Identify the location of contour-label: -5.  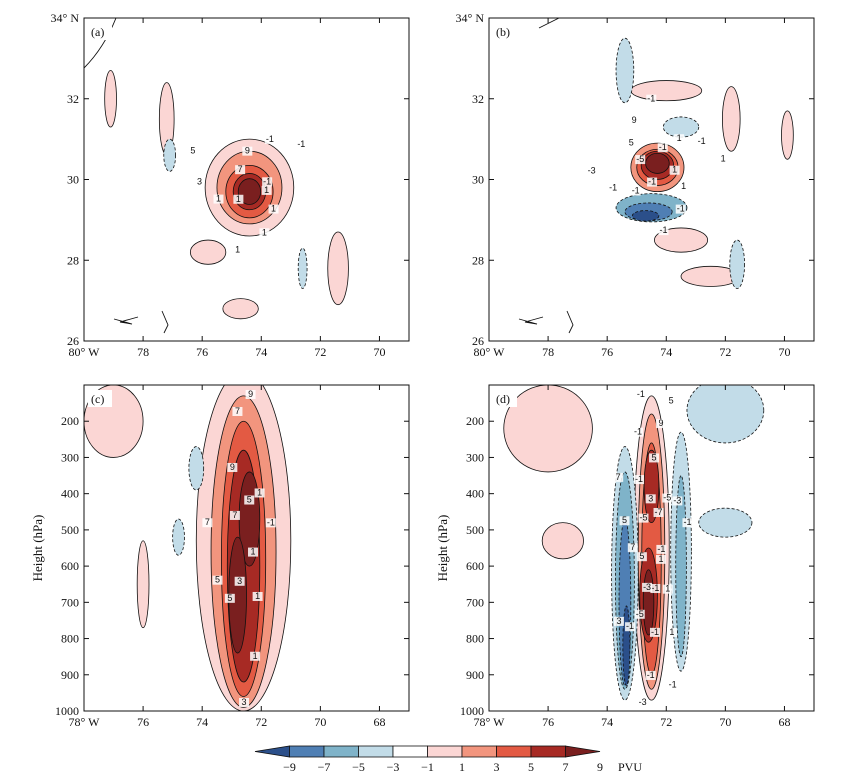
(667, 498).